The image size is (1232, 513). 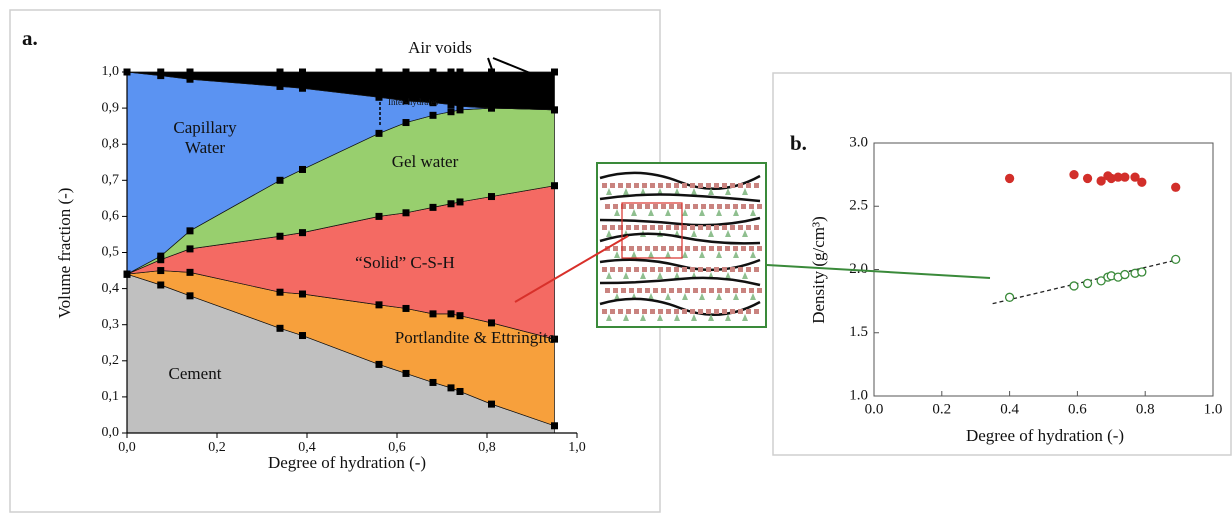 What do you see at coordinates (1145, 409) in the screenshot?
I see `x-tick-label: 0.8` at bounding box center [1145, 409].